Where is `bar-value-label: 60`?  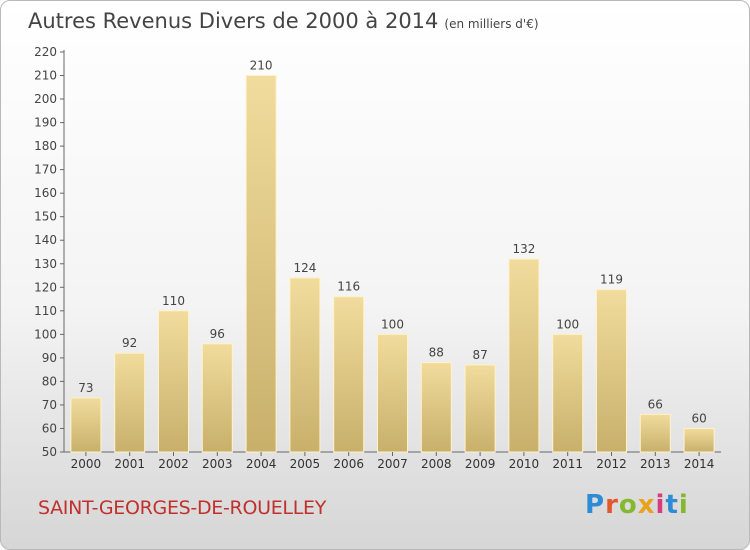
bar-value-label: 60 is located at coordinates (698, 418).